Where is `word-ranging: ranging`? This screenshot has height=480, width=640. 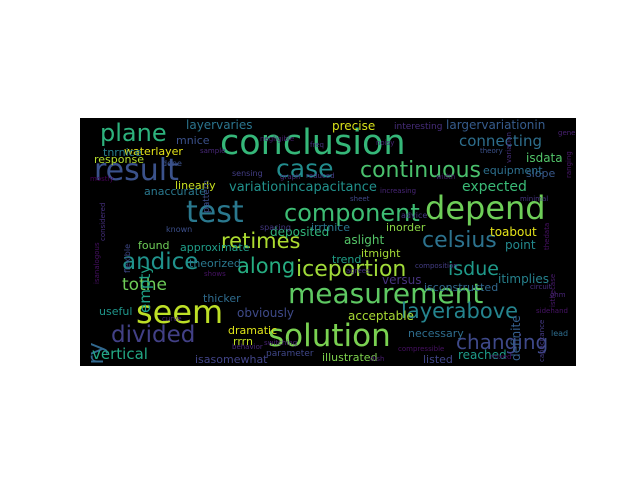 word-ranging: ranging is located at coordinates (569, 165).